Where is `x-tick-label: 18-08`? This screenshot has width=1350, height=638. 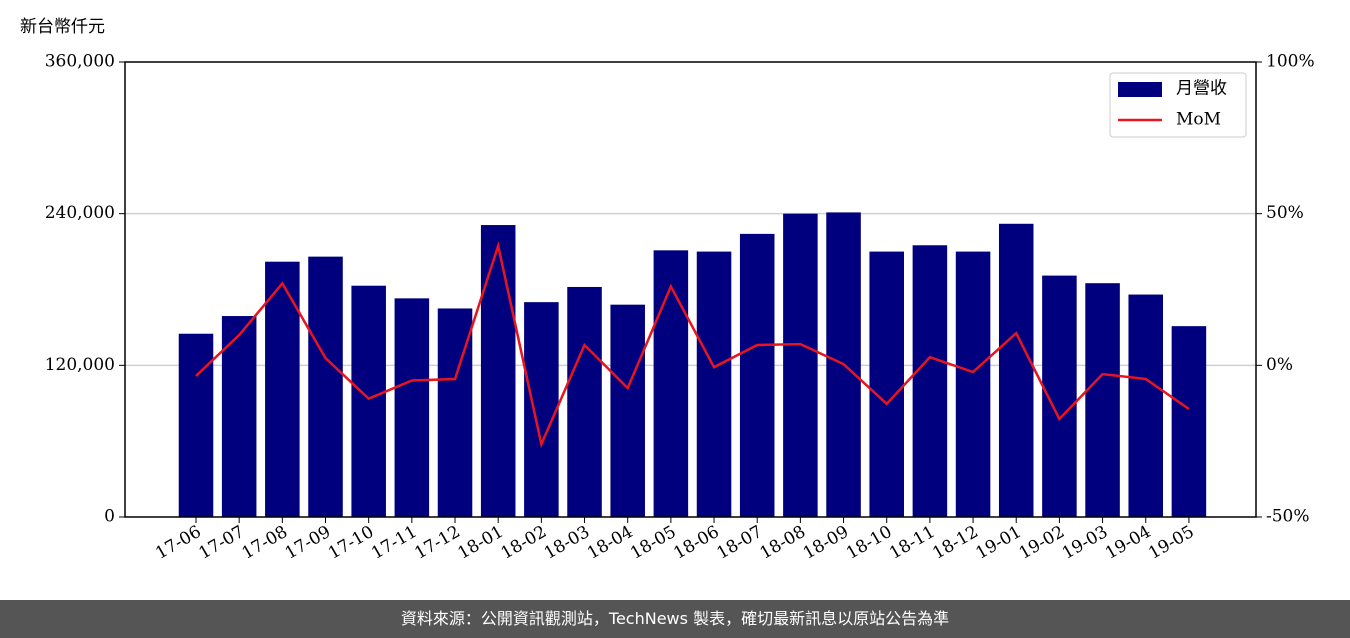
x-tick-label: 18-08 is located at coordinates (783, 543).